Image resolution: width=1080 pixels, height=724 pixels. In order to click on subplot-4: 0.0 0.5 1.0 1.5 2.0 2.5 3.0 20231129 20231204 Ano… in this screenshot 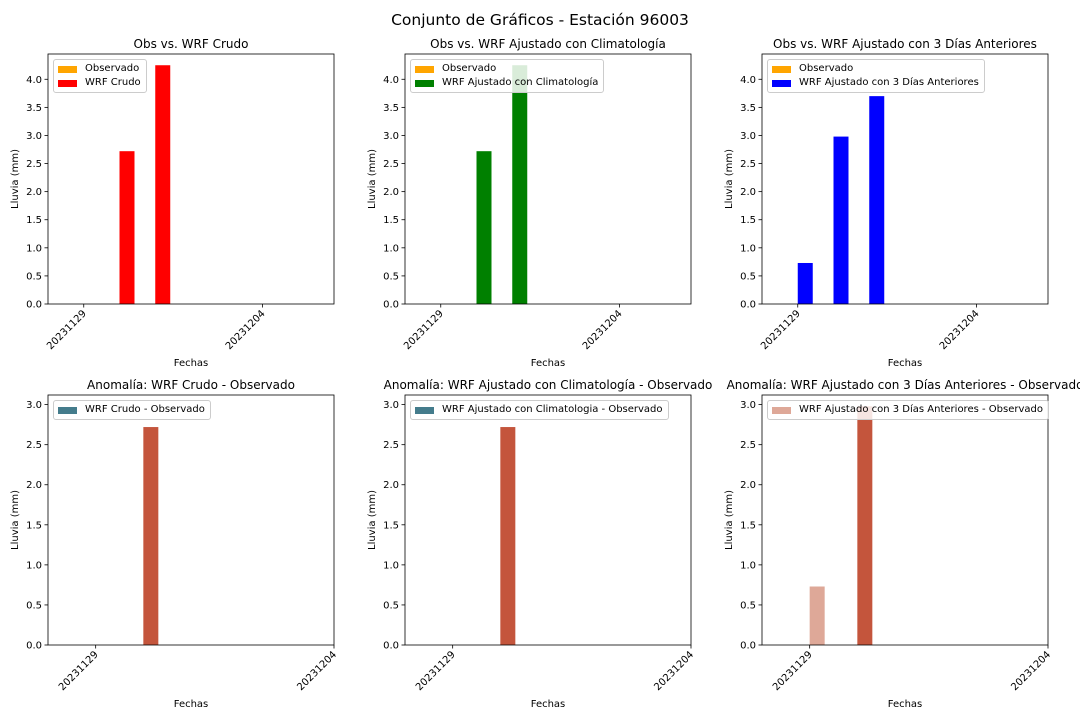, I will do `click(174, 544)`.